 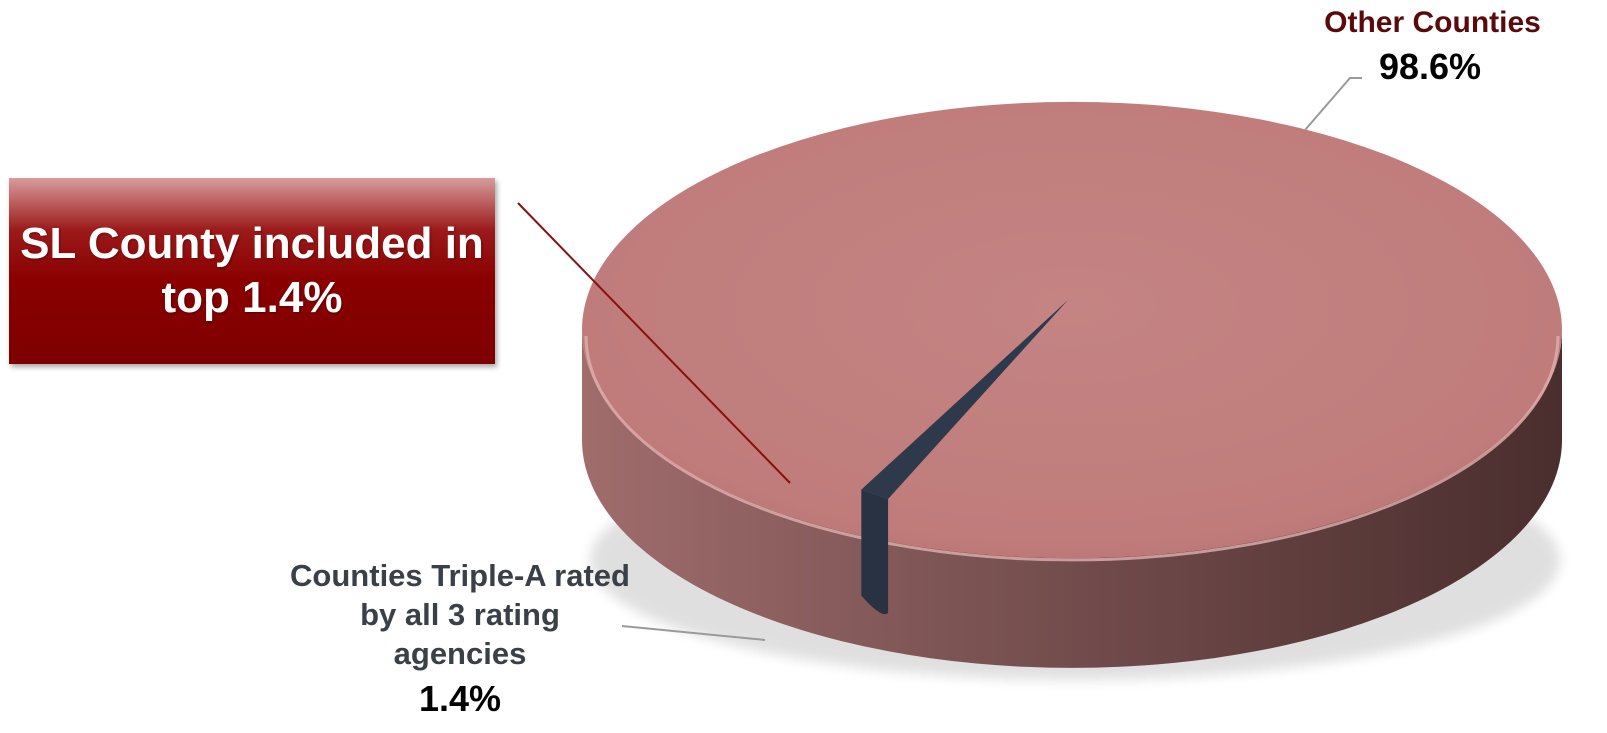 I want to click on leader-line-aaa, so click(x=693, y=633).